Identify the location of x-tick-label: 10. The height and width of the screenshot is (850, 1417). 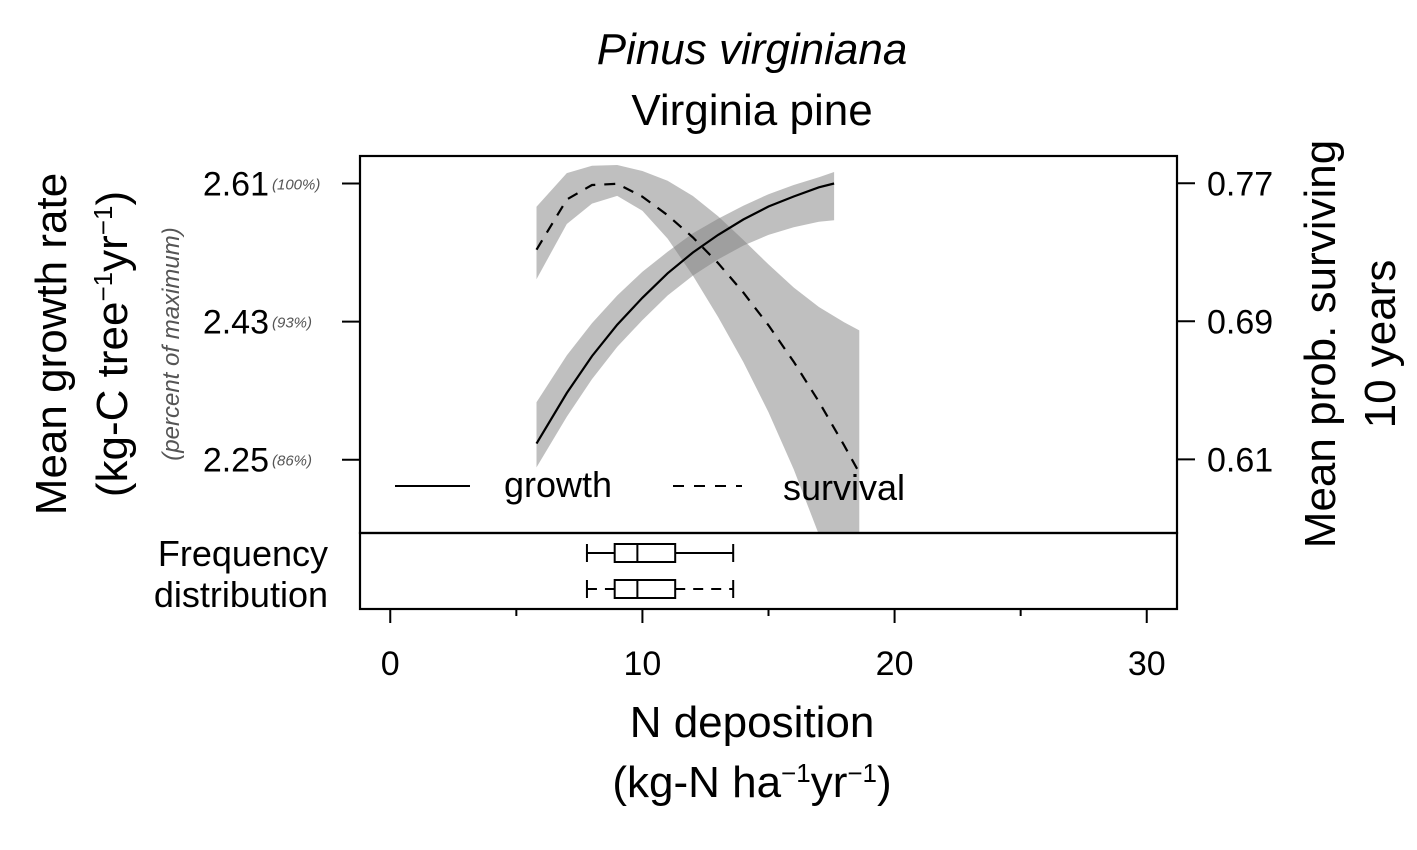
(643, 664).